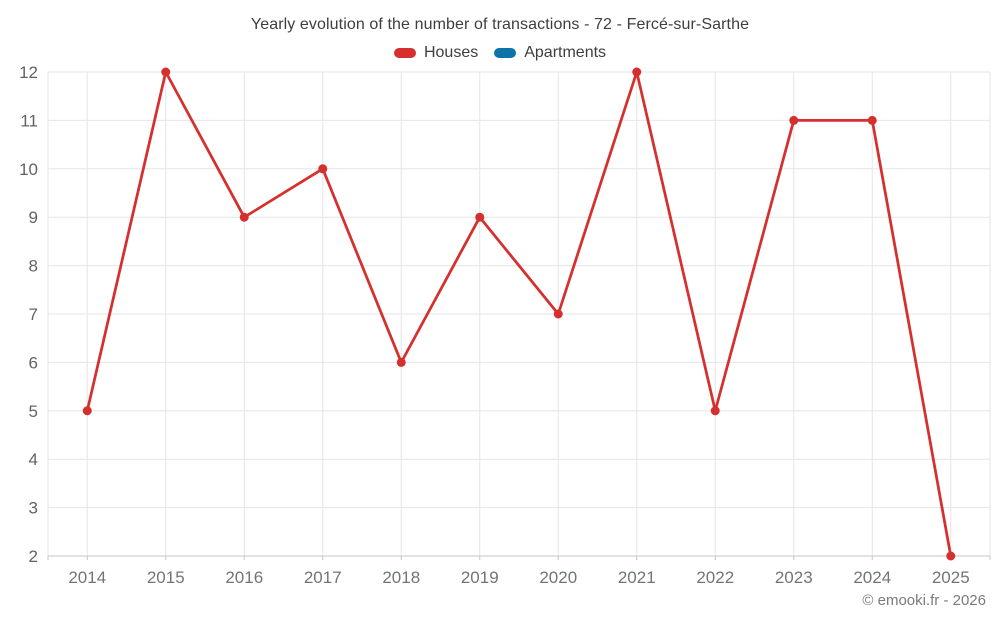  Describe the element at coordinates (33, 508) in the screenshot. I see `y-axis-label: 3` at that location.